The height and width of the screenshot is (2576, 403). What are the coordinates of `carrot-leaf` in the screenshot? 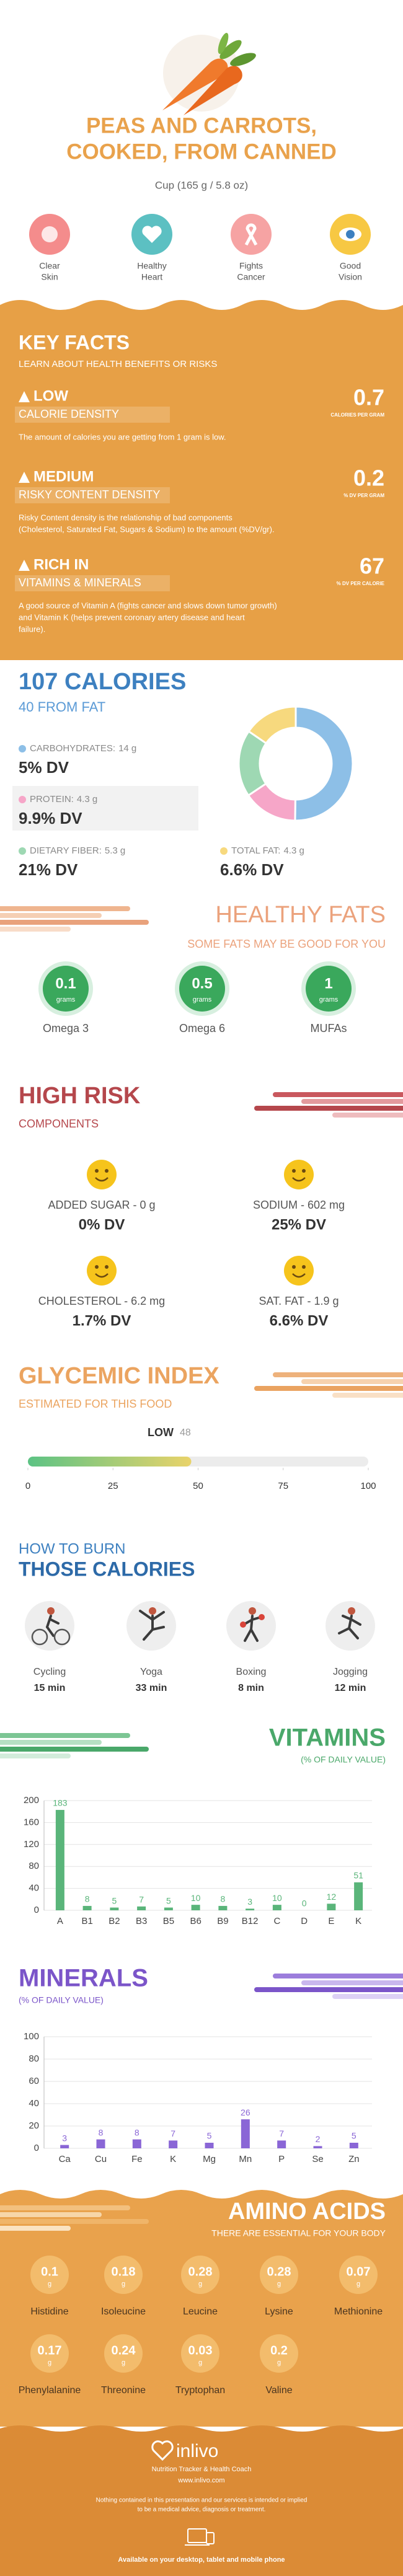 It's located at (243, 59).